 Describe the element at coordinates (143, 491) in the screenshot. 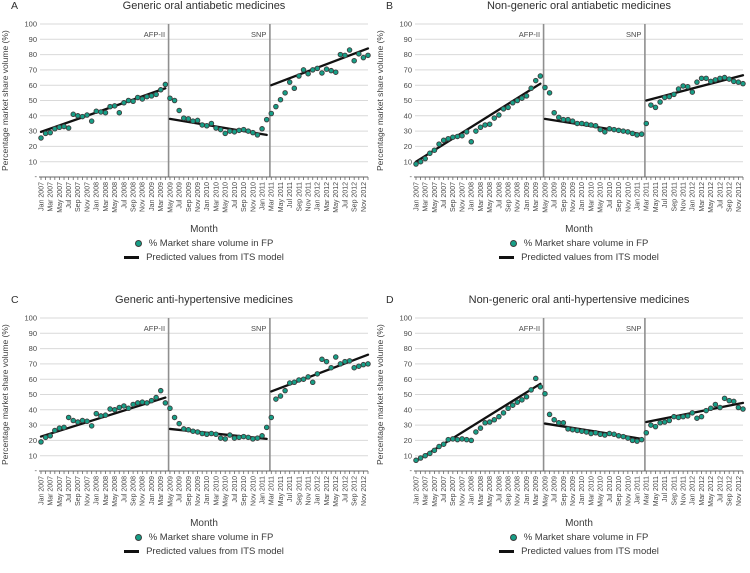

I see `svg-text: Nov 2008` at that location.